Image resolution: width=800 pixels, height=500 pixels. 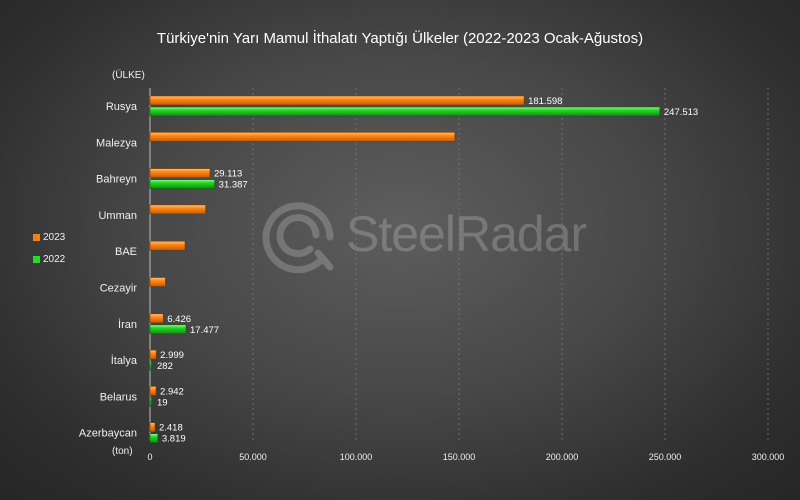 What do you see at coordinates (545, 101) in the screenshot?
I see `data-label-2023: 181.598` at bounding box center [545, 101].